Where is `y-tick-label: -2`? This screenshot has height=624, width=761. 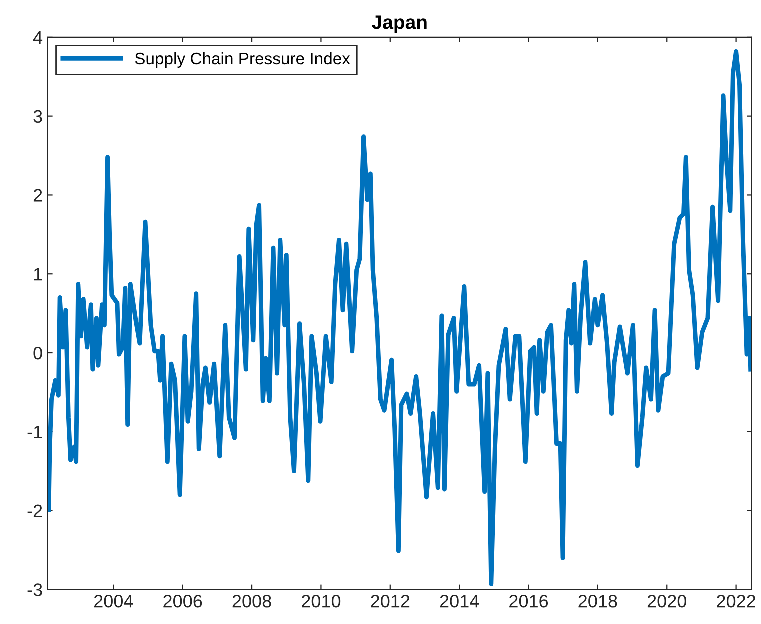 y-tick-label: -2 is located at coordinates (35, 511).